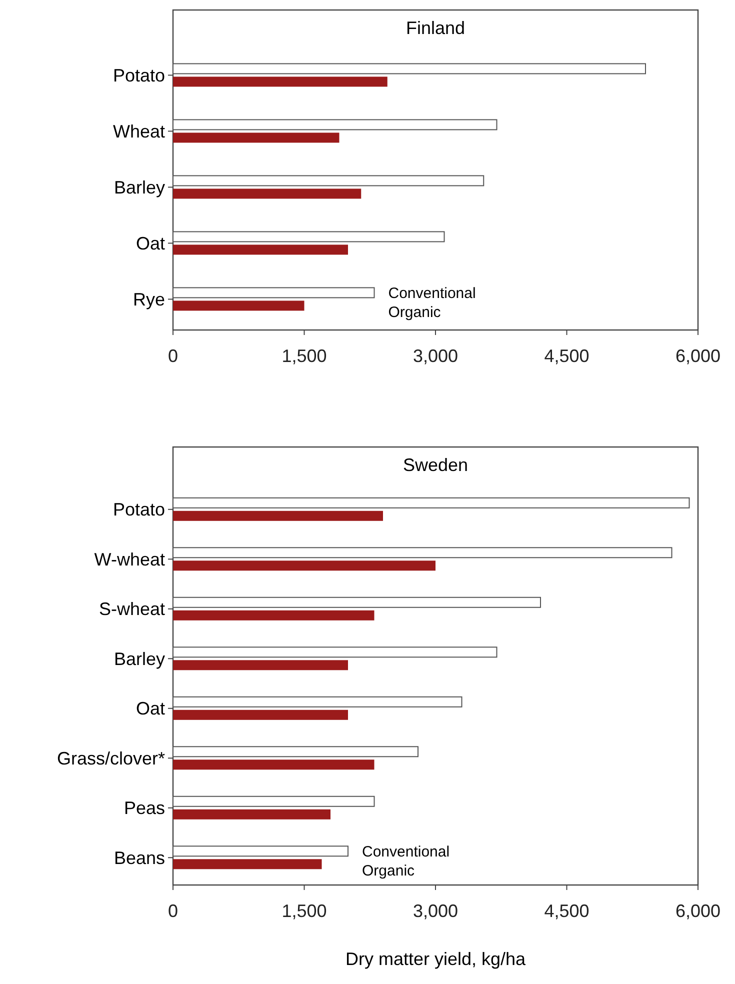 The image size is (735, 984). What do you see at coordinates (139, 858) in the screenshot?
I see `y-tick-label: Beans` at bounding box center [139, 858].